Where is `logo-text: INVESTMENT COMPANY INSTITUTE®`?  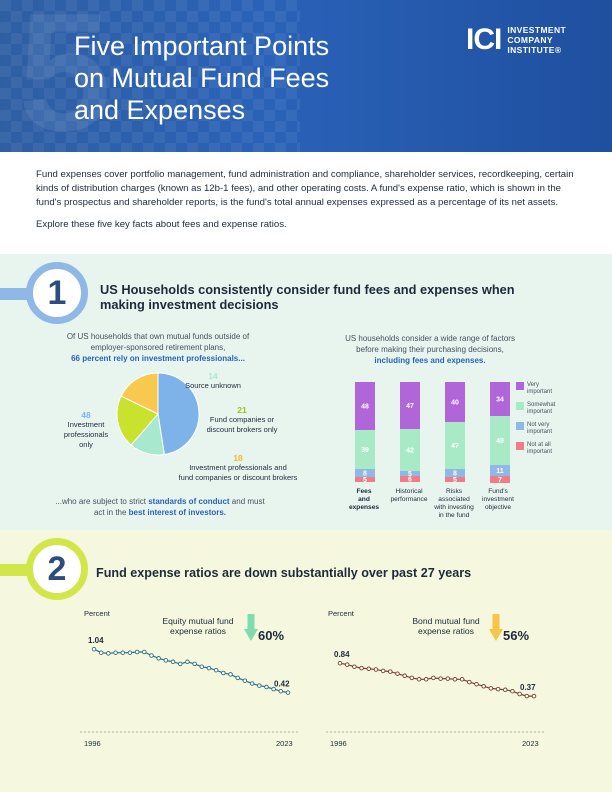 logo-text: INVESTMENT COMPANY INSTITUTE® is located at coordinates (536, 40).